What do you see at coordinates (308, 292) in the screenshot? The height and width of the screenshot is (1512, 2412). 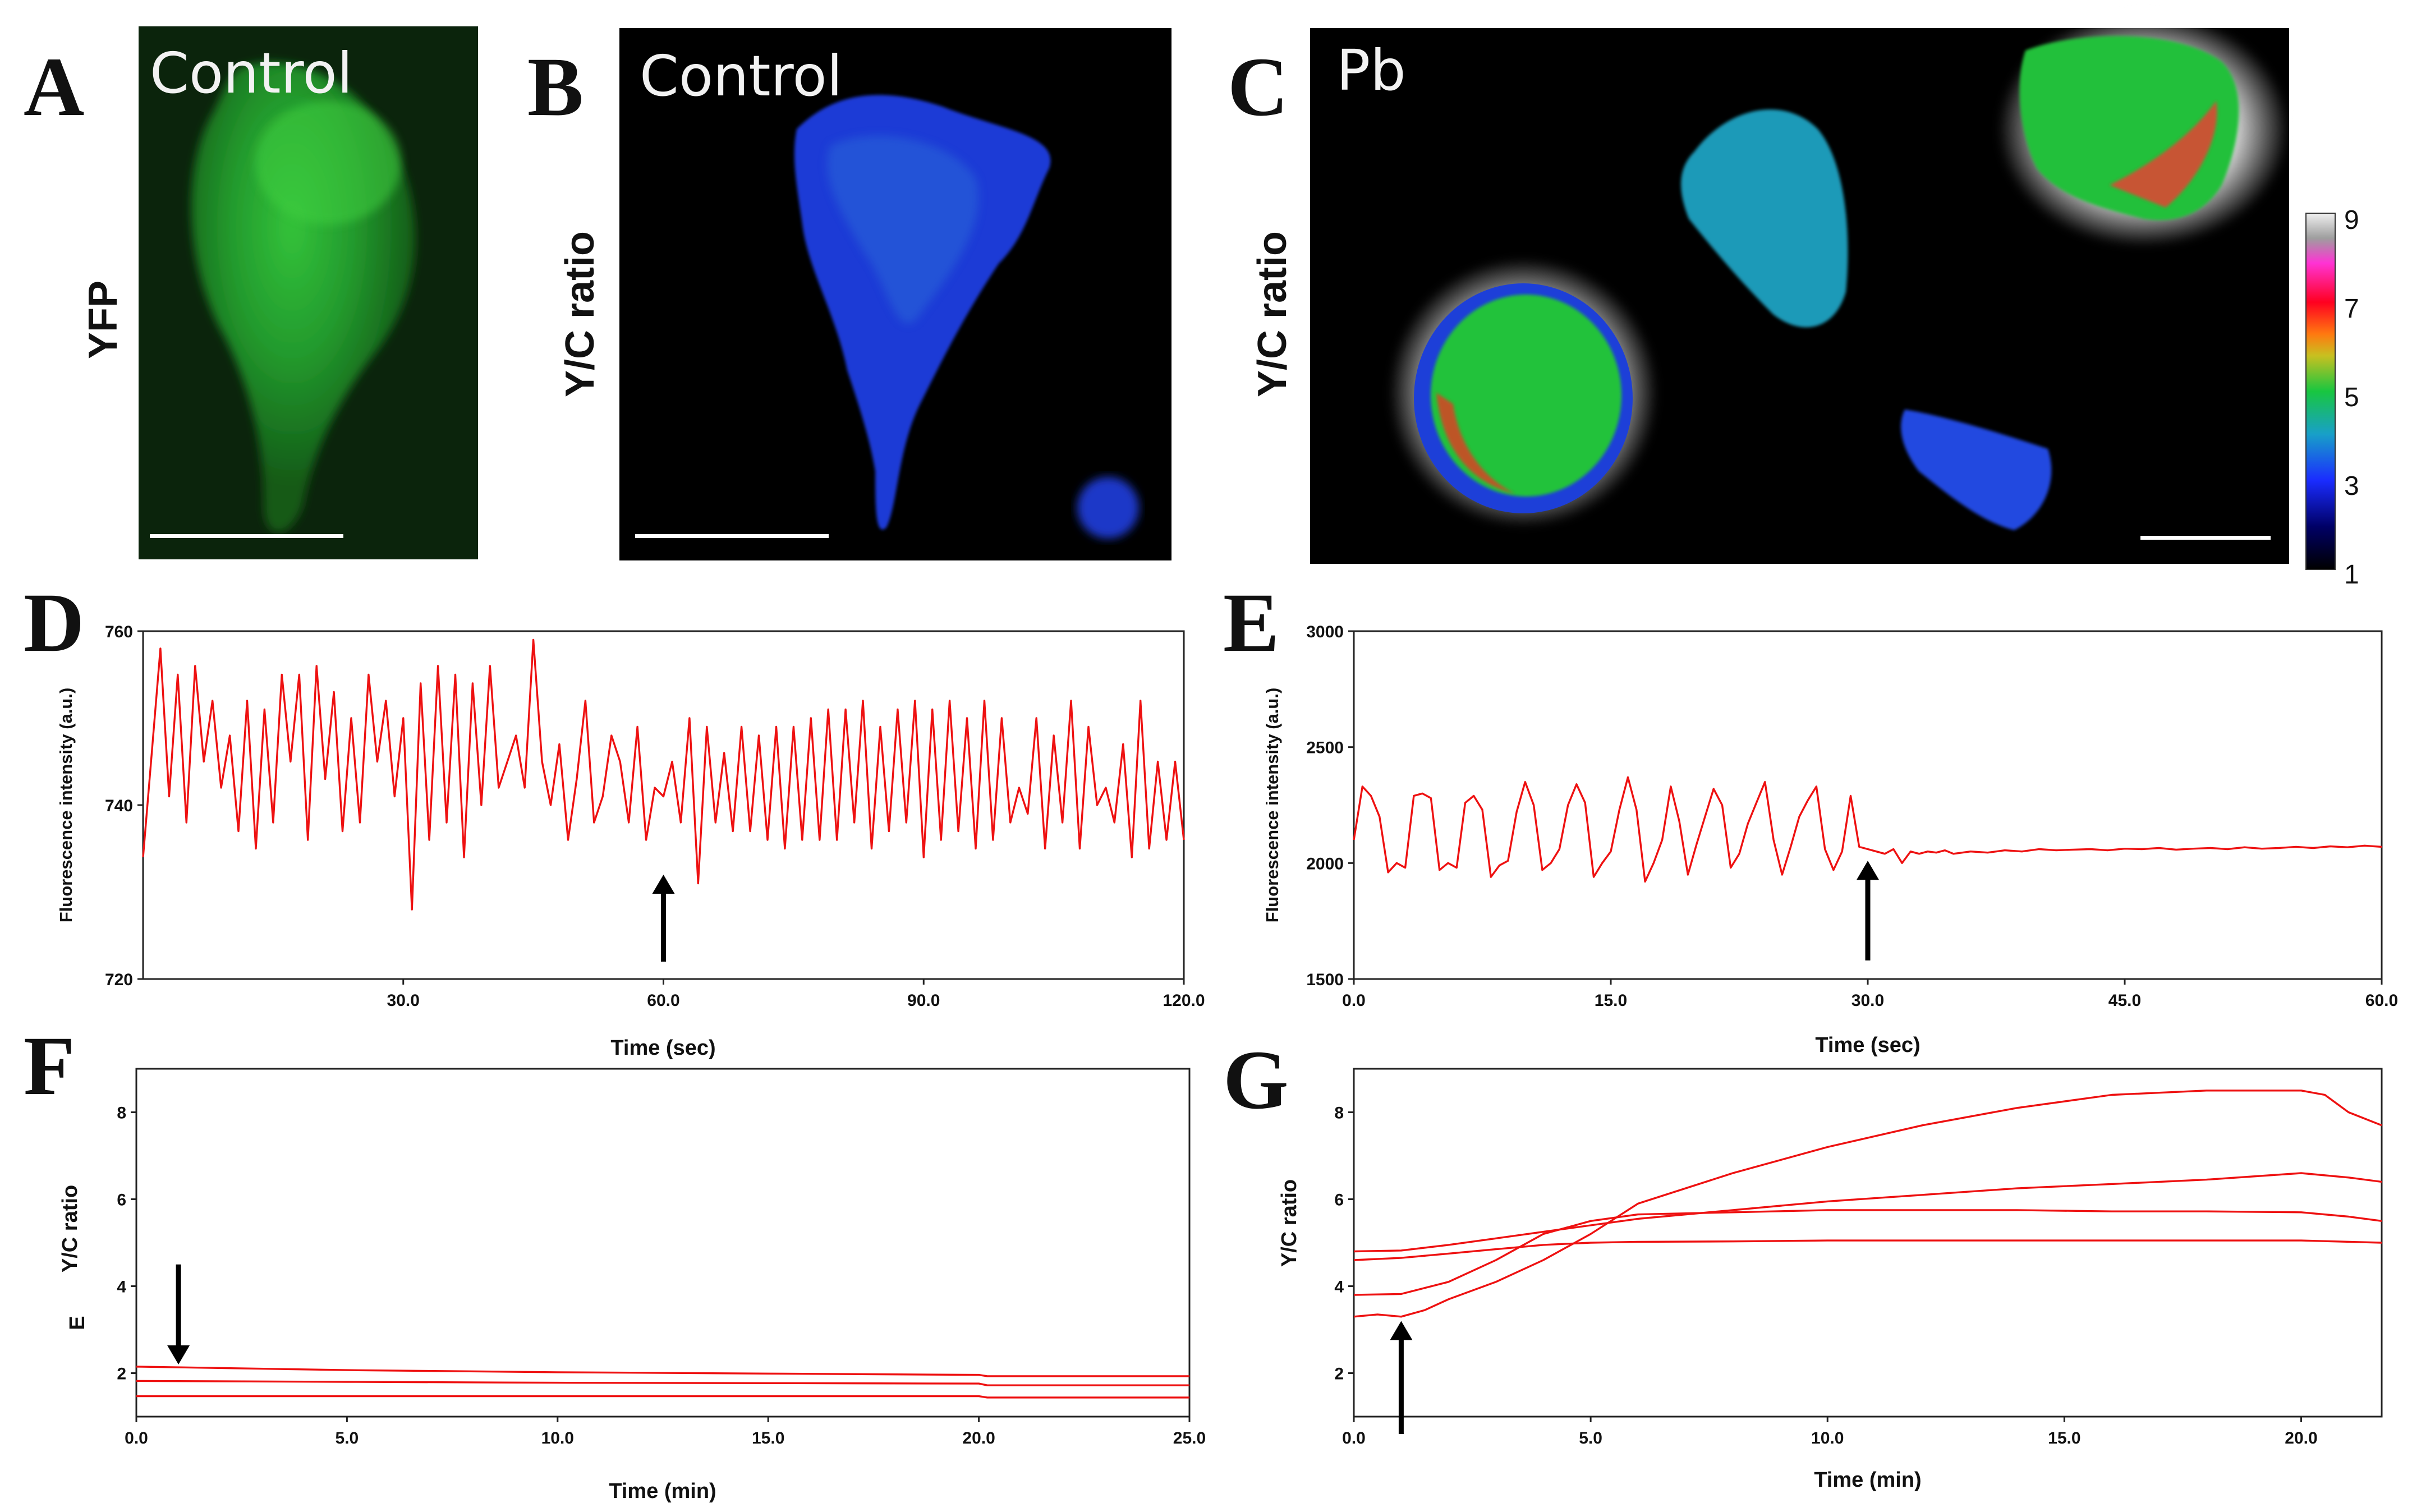 I see `panel-a-micrograph` at bounding box center [308, 292].